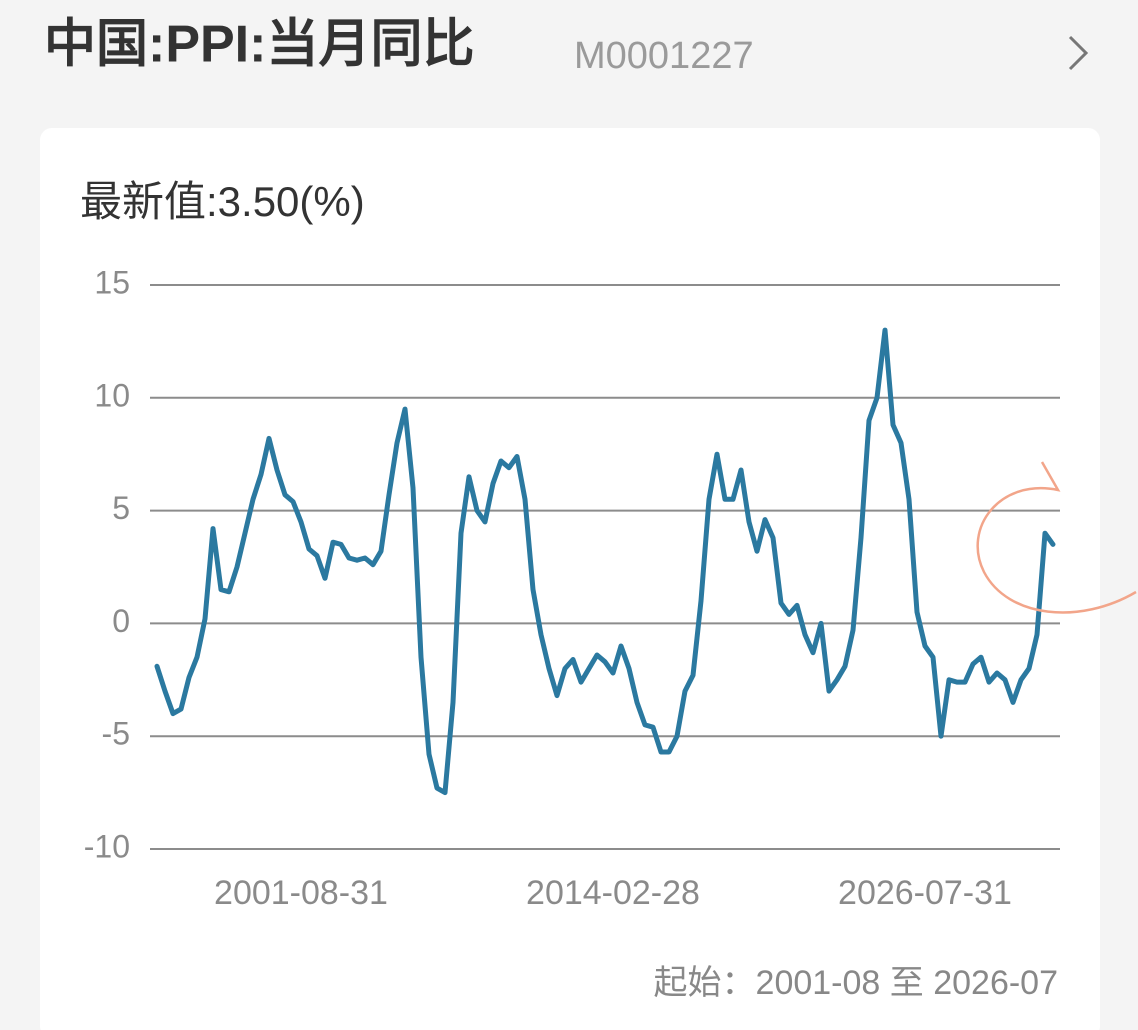 This screenshot has height=1030, width=1138. What do you see at coordinates (112, 395) in the screenshot?
I see `y-tick-label: 10` at bounding box center [112, 395].